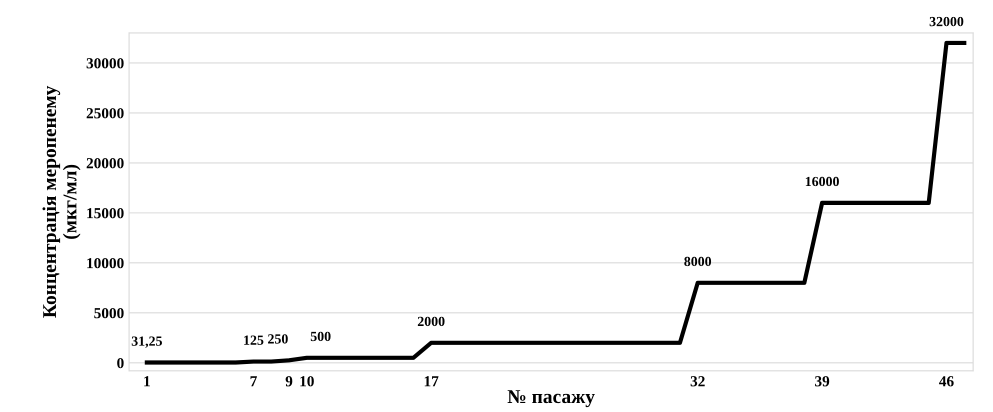 Image resolution: width=993 pixels, height=412 pixels. What do you see at coordinates (105, 163) in the screenshot?
I see `y-tick-label: 20000` at bounding box center [105, 163].